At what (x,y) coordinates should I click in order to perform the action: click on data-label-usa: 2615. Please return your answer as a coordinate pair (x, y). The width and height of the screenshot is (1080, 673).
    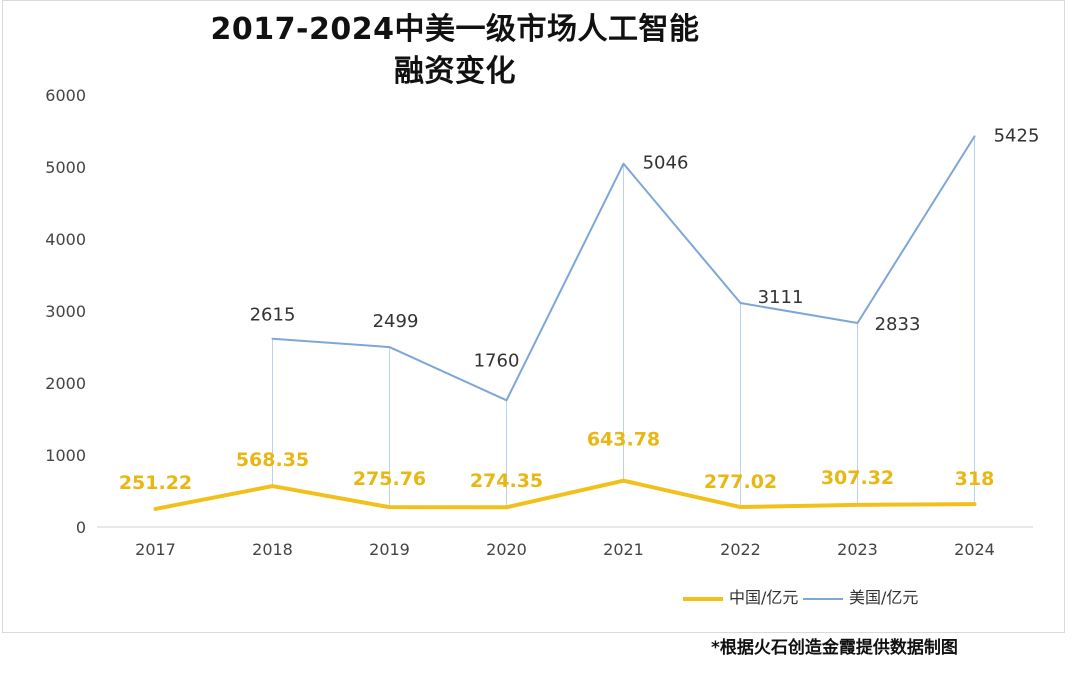
    Looking at the image, I should click on (273, 315).